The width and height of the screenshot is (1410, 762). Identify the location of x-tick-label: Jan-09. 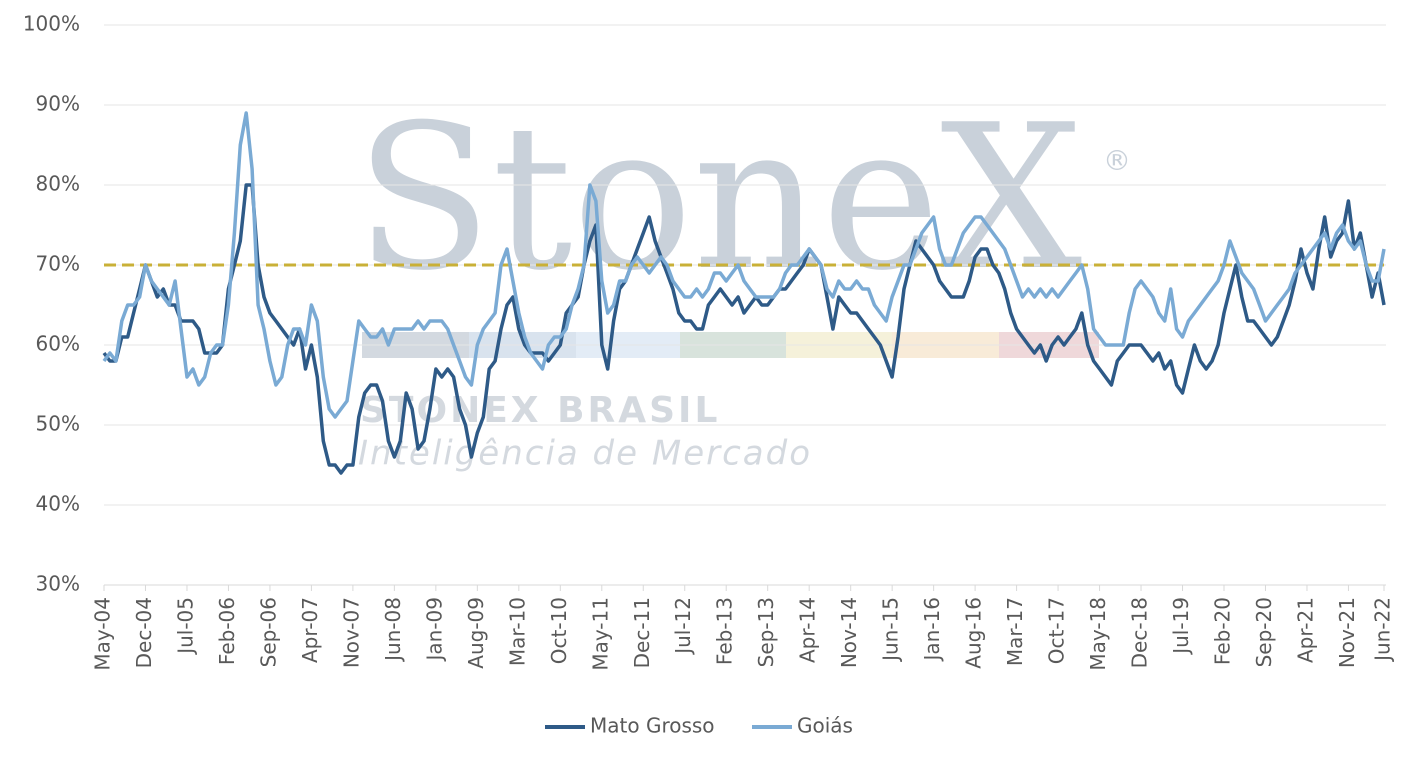
(434, 630).